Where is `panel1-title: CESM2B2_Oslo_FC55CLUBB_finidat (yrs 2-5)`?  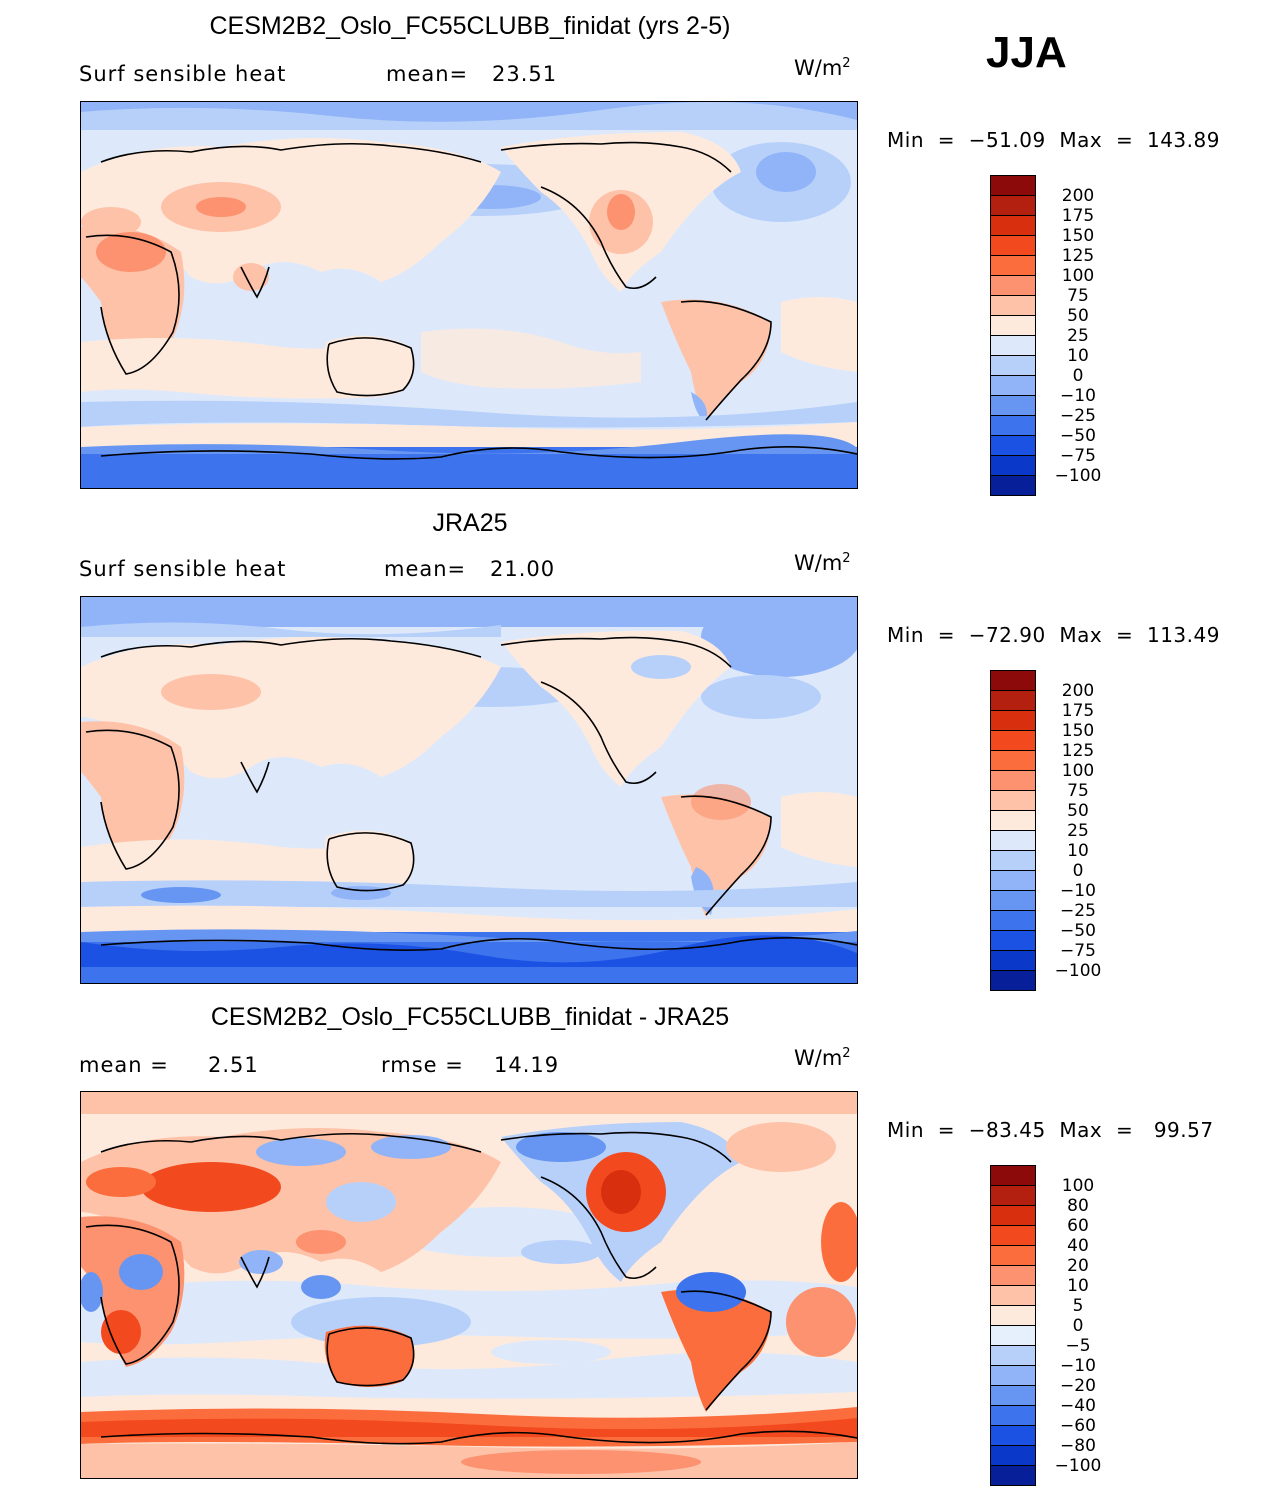 panel1-title: CESM2B2_Oslo_FC55CLUBB_finidat (yrs 2-5) is located at coordinates (470, 26).